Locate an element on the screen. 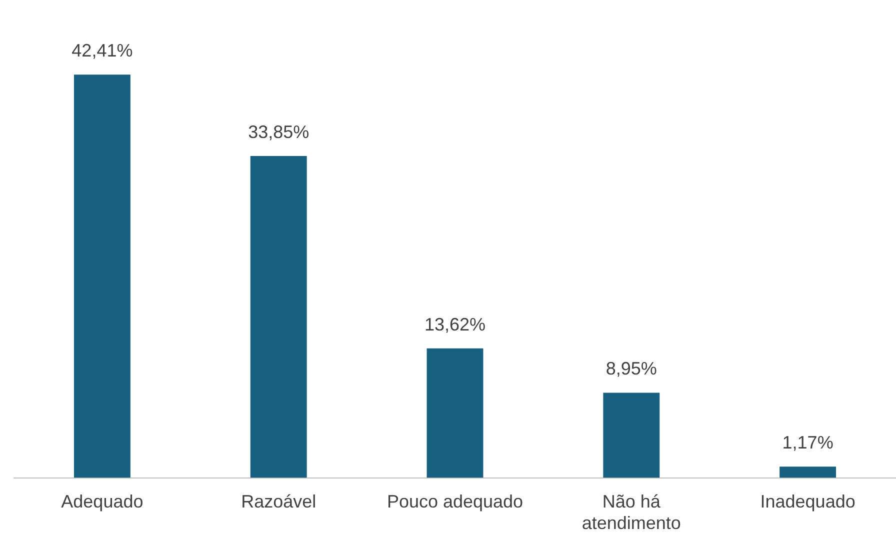  data-label: 33,85% is located at coordinates (279, 132).